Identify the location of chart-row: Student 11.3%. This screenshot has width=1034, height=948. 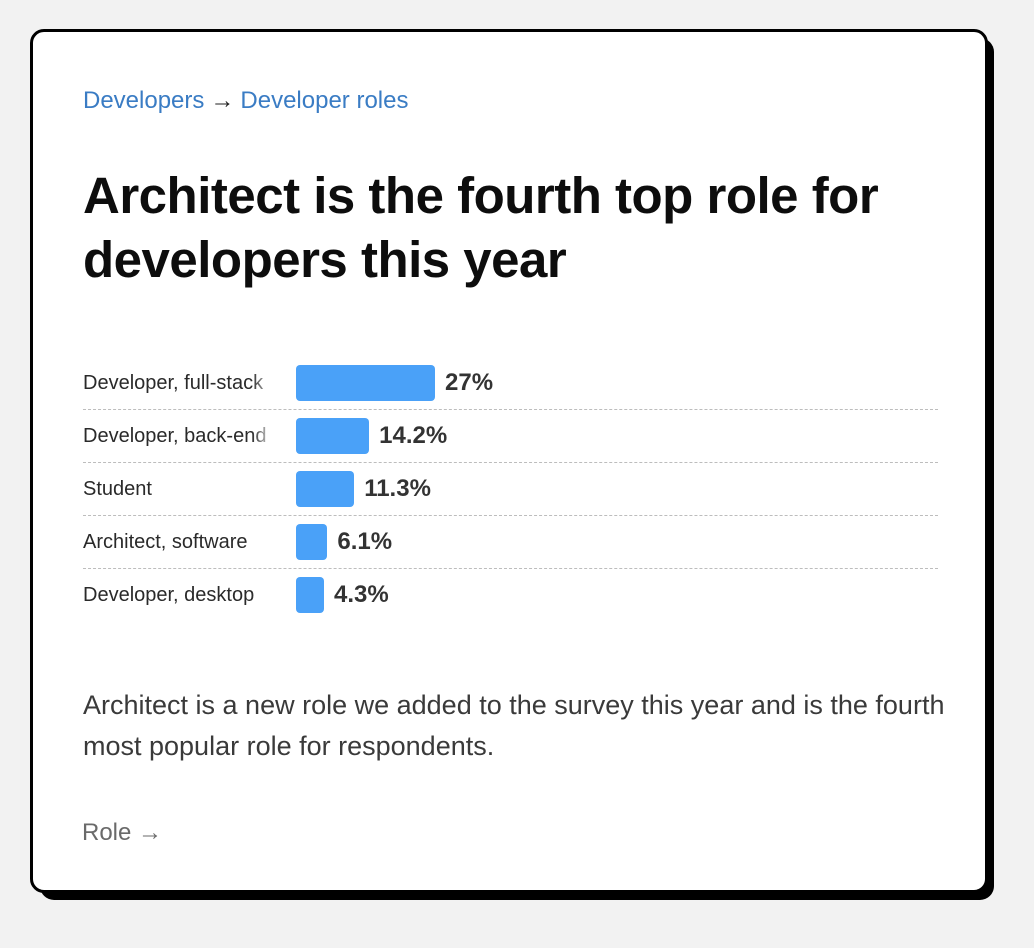
(510, 489).